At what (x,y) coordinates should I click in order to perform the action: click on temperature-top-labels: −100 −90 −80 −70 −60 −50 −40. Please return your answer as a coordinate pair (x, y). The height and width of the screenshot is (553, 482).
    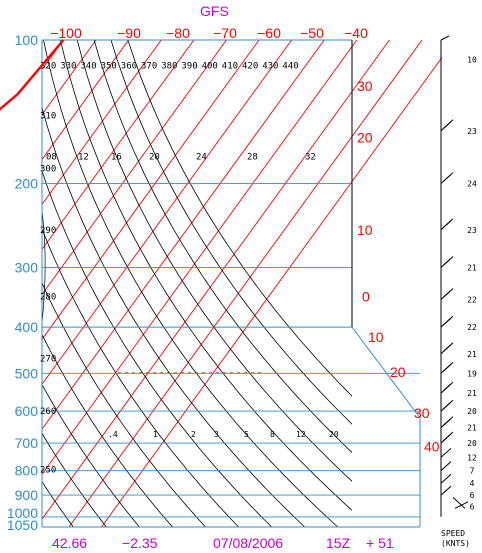
    Looking at the image, I should click on (209, 33).